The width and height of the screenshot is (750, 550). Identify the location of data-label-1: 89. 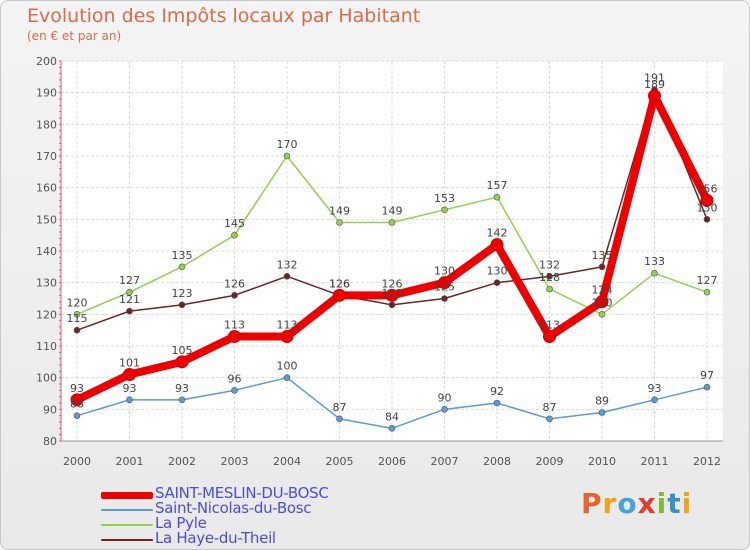
(602, 401).